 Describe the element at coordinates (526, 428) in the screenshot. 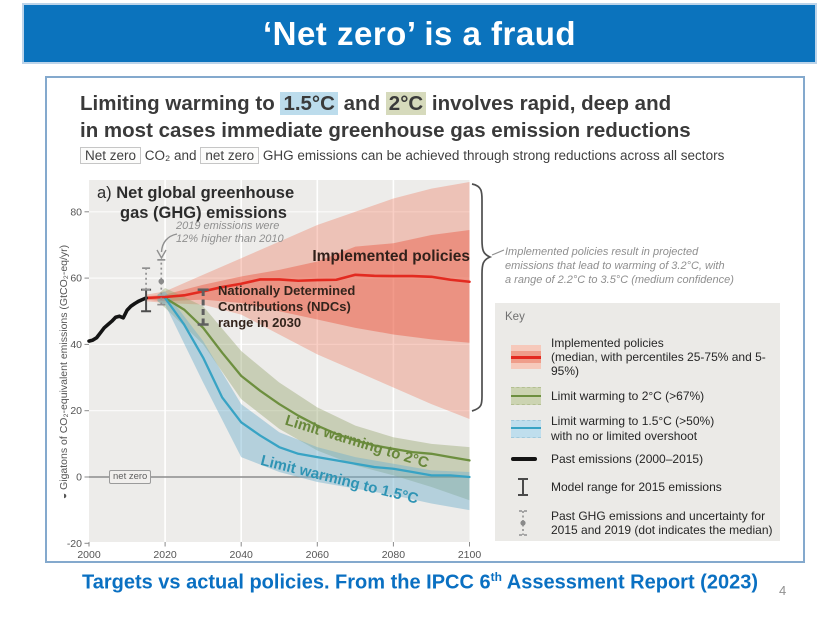

I see `limit-15c-band-swatch-icon` at that location.